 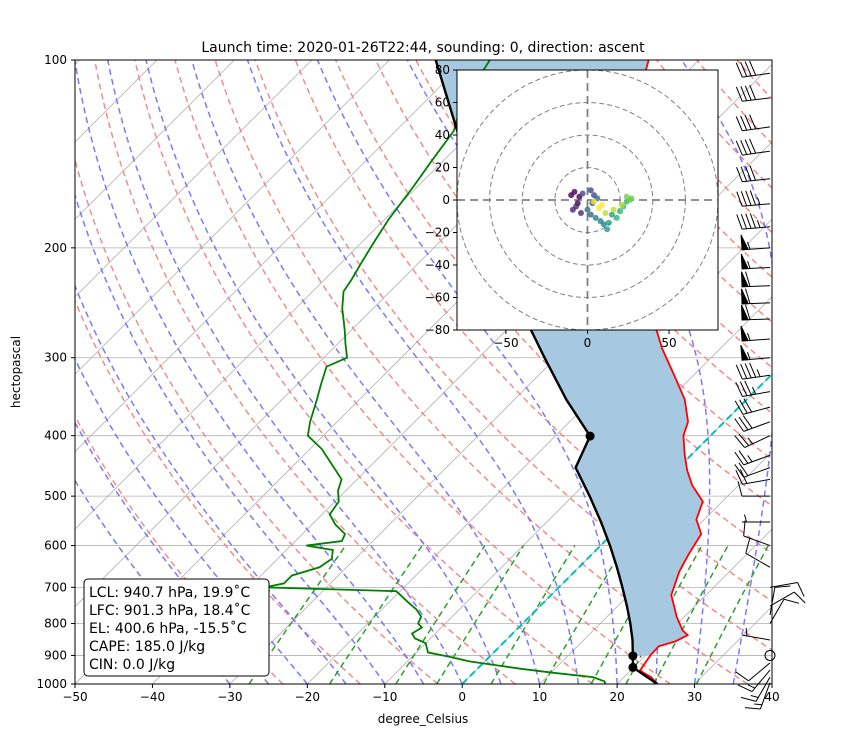 I want to click on wind-barbs, so click(x=770, y=385).